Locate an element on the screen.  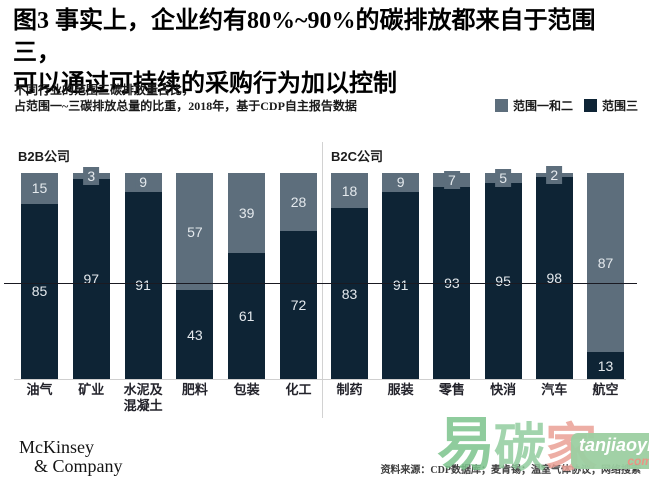
watermark-char-yi: 易 is located at coordinates (466, 444).